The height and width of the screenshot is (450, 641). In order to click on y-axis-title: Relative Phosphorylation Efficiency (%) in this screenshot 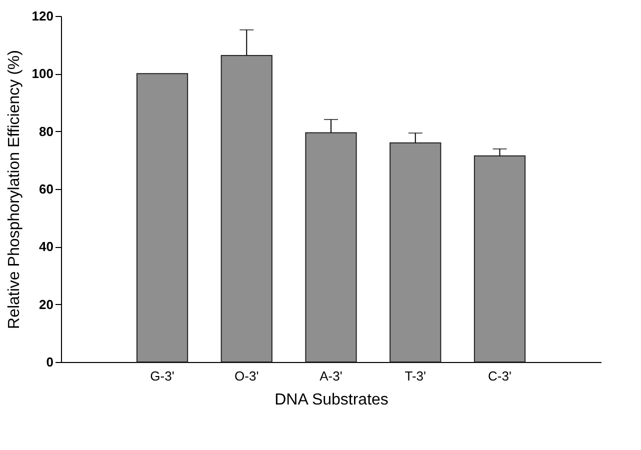, I will do `click(14, 189)`.